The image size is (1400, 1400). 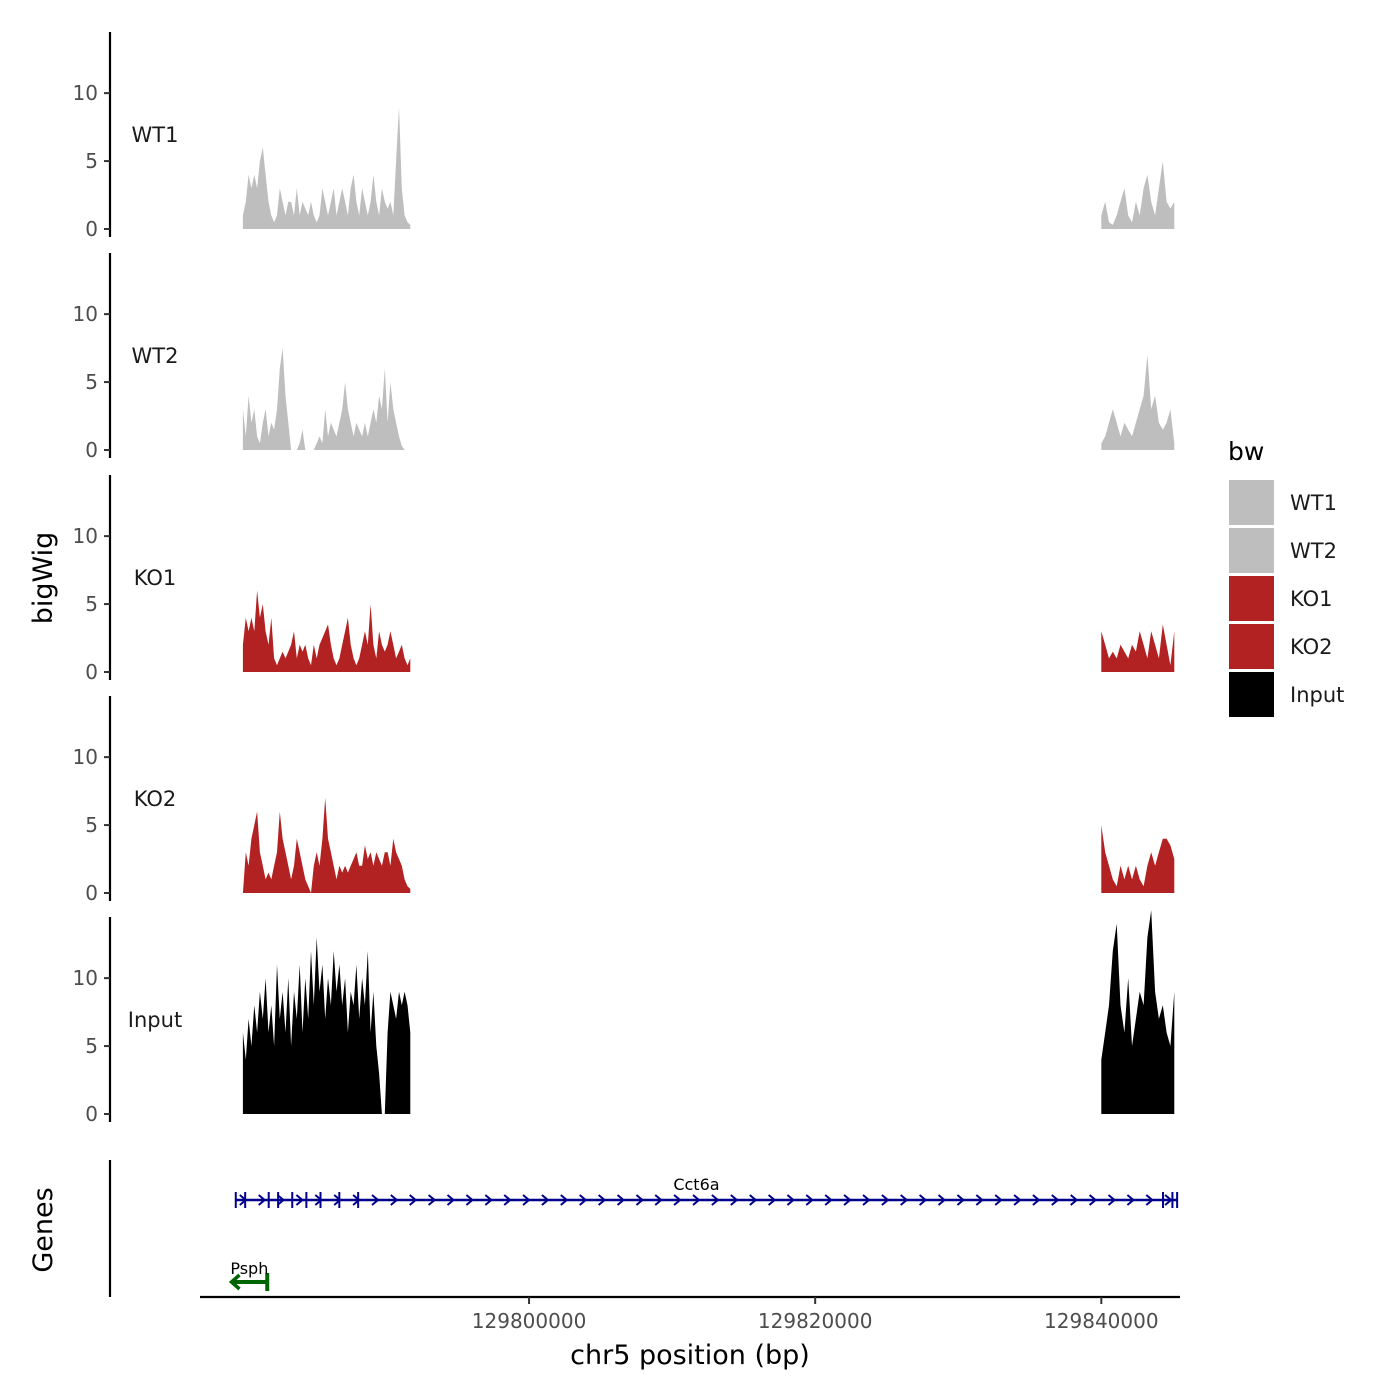 What do you see at coordinates (234, 1282) in the screenshot?
I see `strand-arrow` at bounding box center [234, 1282].